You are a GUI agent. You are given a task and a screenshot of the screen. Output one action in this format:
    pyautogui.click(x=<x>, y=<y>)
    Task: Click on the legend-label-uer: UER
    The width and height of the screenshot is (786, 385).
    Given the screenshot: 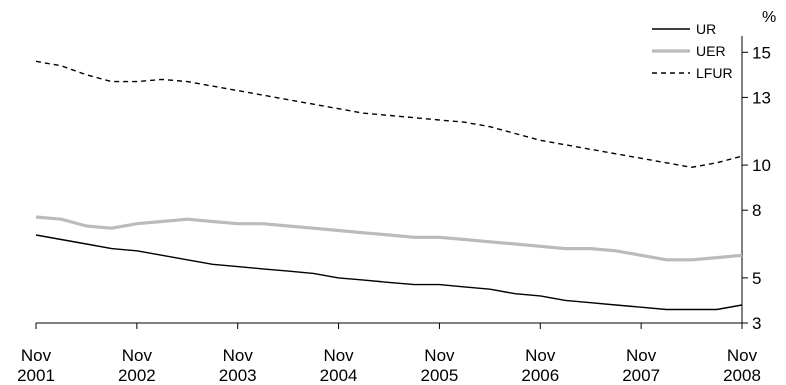 What is the action you would take?
    pyautogui.click(x=711, y=51)
    